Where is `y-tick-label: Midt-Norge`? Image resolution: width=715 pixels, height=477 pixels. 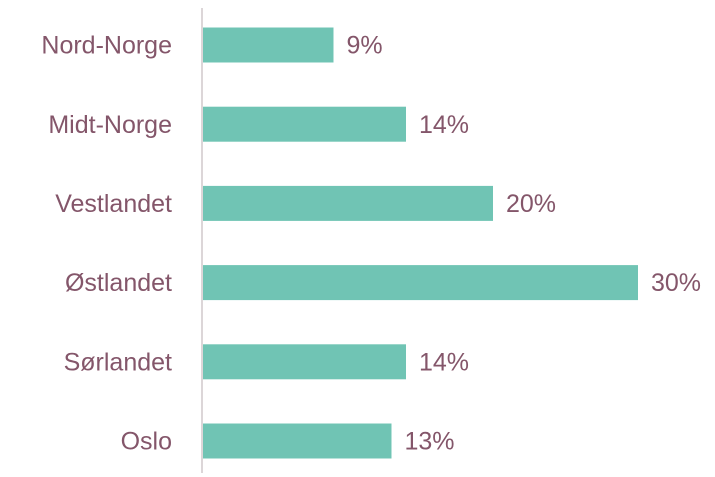
y-tick-label: Midt-Norge is located at coordinates (110, 125).